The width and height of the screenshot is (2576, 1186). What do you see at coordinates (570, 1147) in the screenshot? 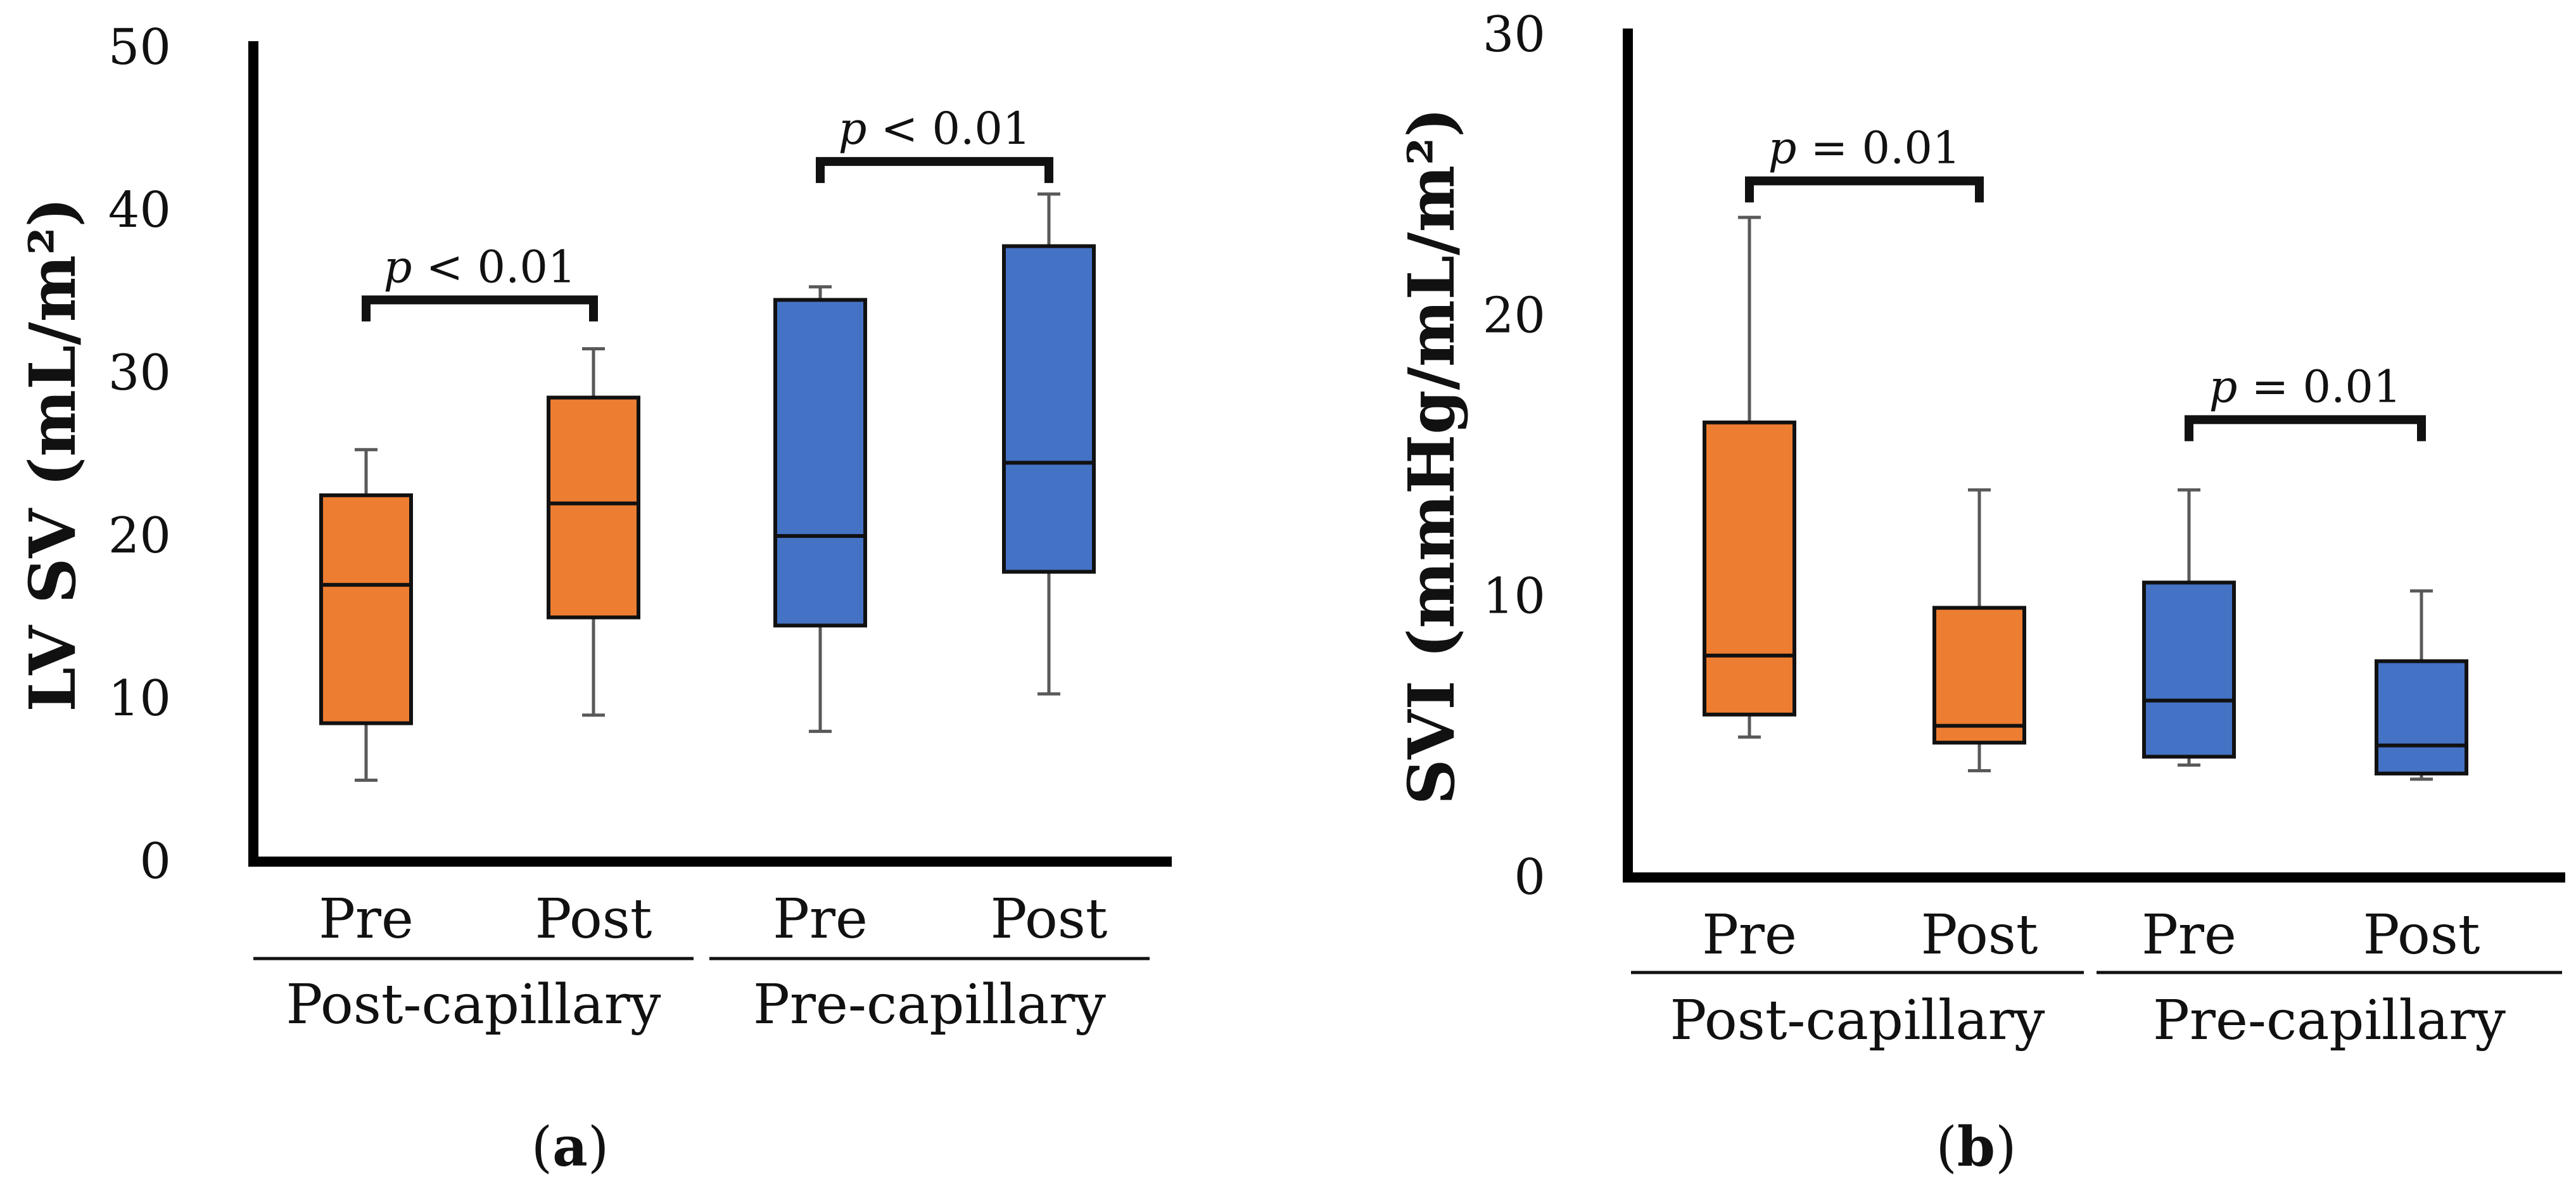
I see `panel-label: (a)` at bounding box center [570, 1147].